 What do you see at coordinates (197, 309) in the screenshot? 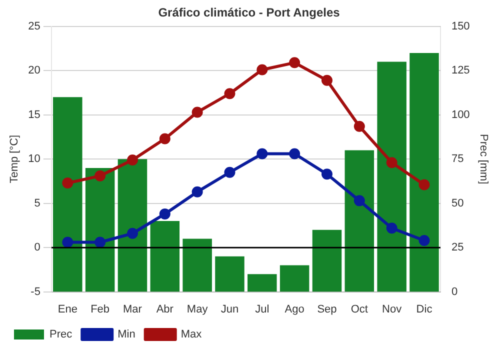
I see `x-tick-label: May` at bounding box center [197, 309].